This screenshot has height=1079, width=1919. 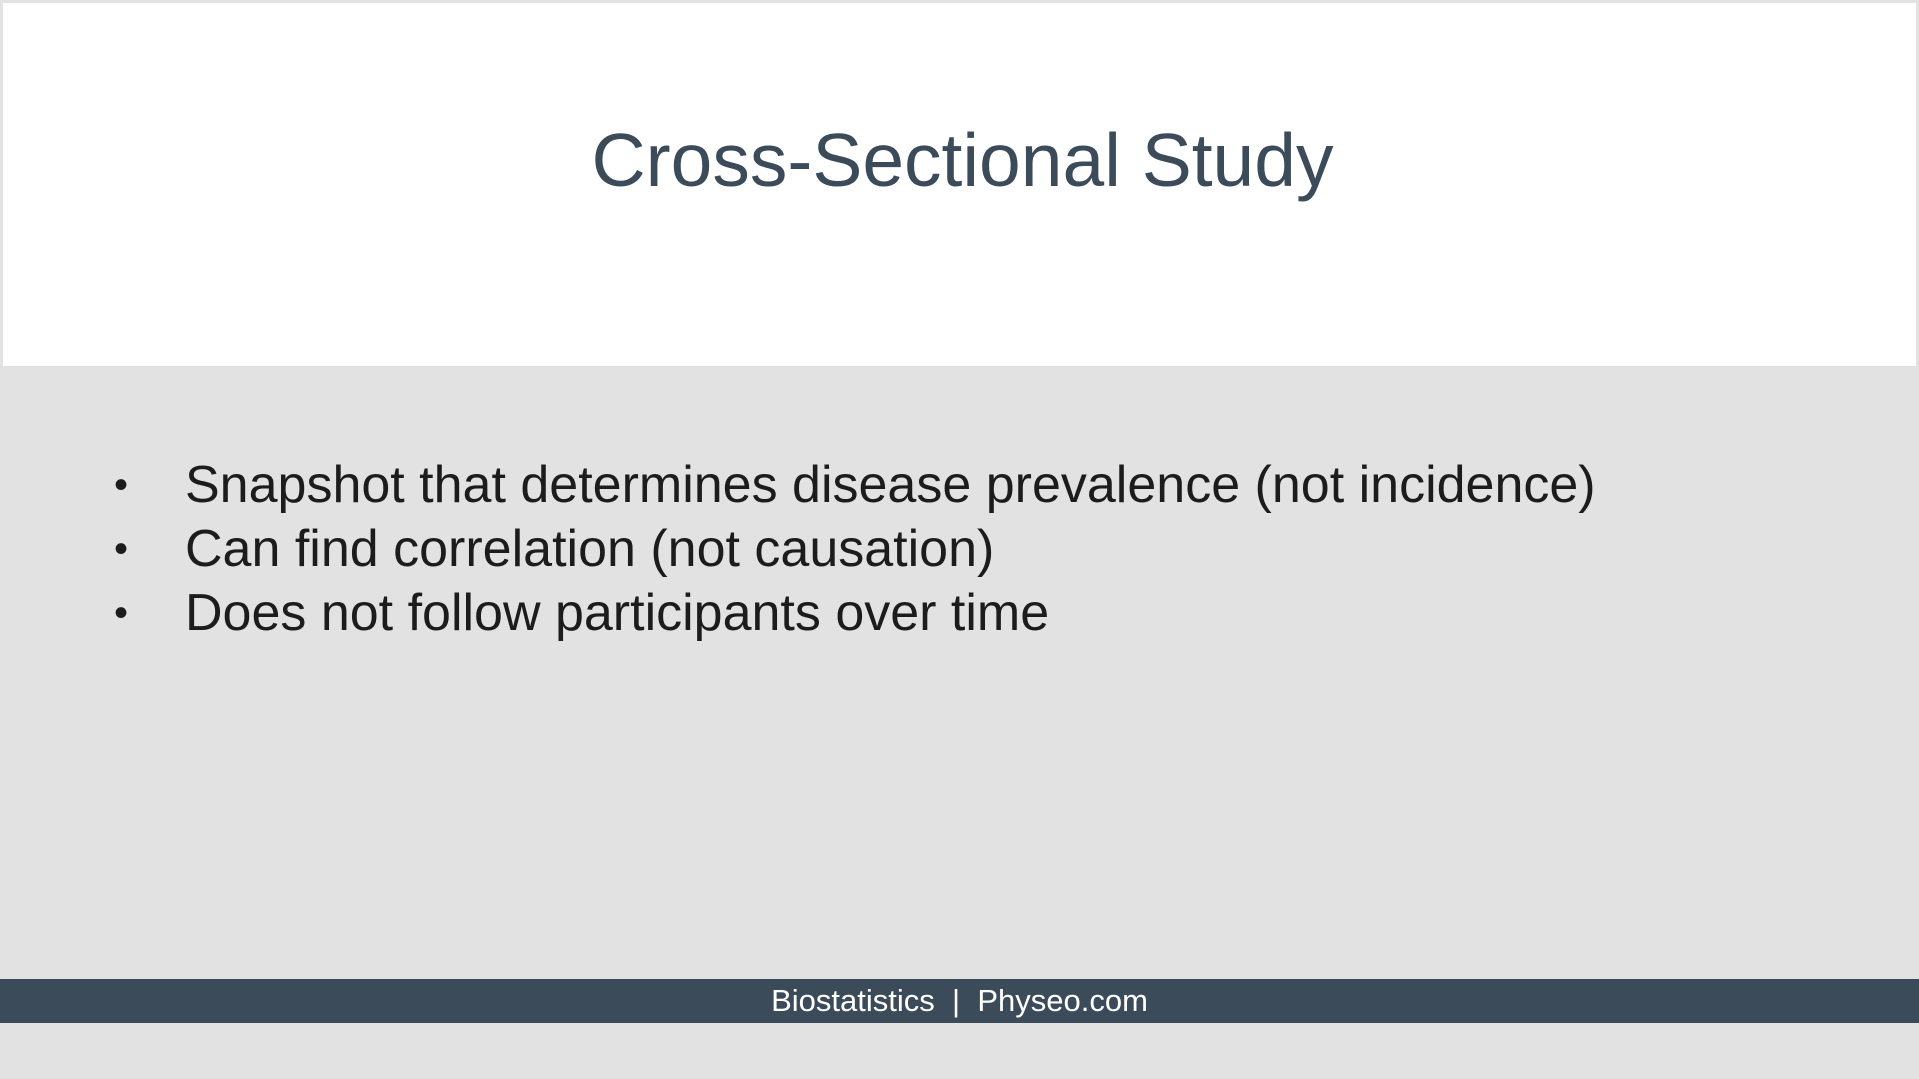 I want to click on footer-bar: Biostatistics | Physeo.com, so click(x=959, y=1001).